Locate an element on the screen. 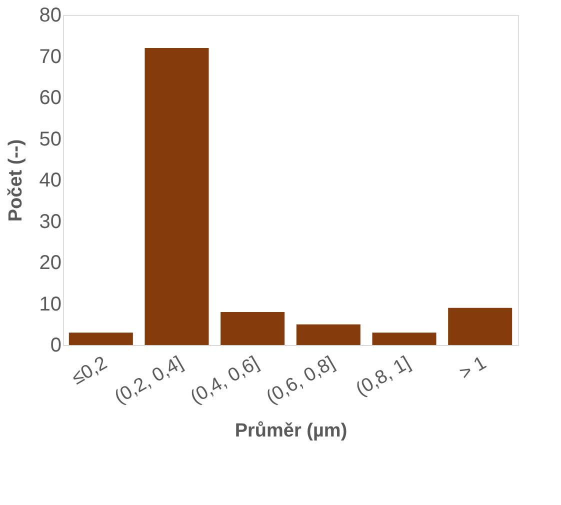  x-tick-label: (0,8, 1] is located at coordinates (383, 376).